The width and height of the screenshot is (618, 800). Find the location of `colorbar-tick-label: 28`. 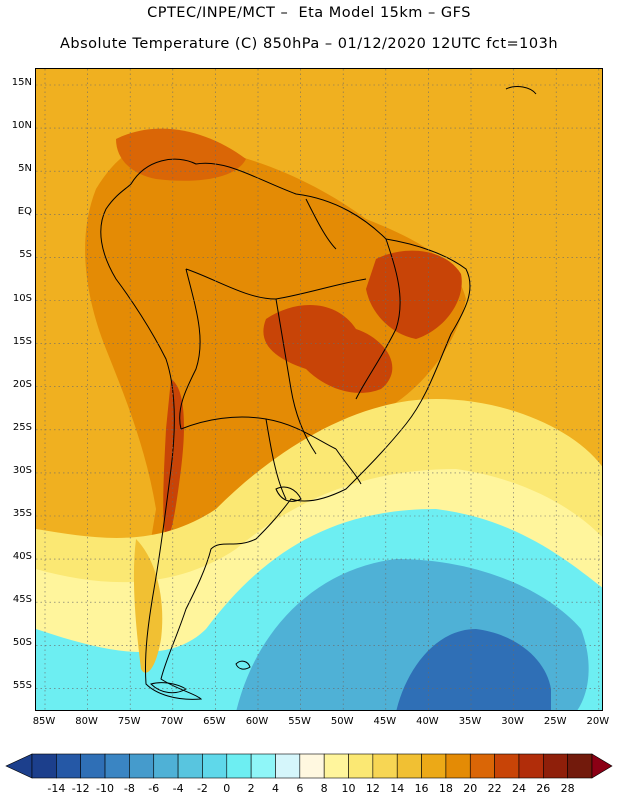

colorbar-tick-label: 28 is located at coordinates (567, 788).